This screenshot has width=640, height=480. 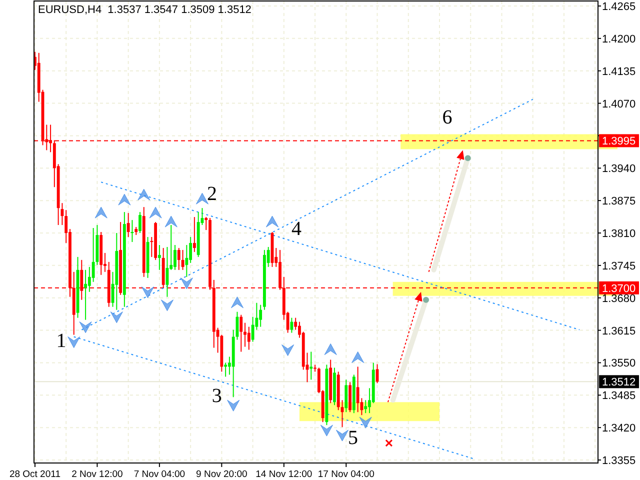 What do you see at coordinates (284, 474) in the screenshot?
I see `x-tick-label: 14 Nov 12:00` at bounding box center [284, 474].